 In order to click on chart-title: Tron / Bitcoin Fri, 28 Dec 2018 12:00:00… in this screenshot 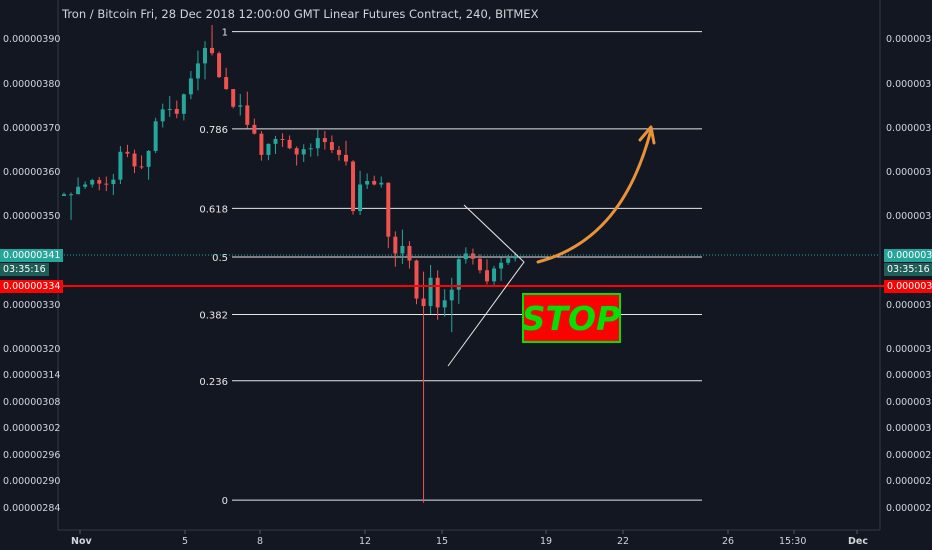, I will do `click(300, 14)`.